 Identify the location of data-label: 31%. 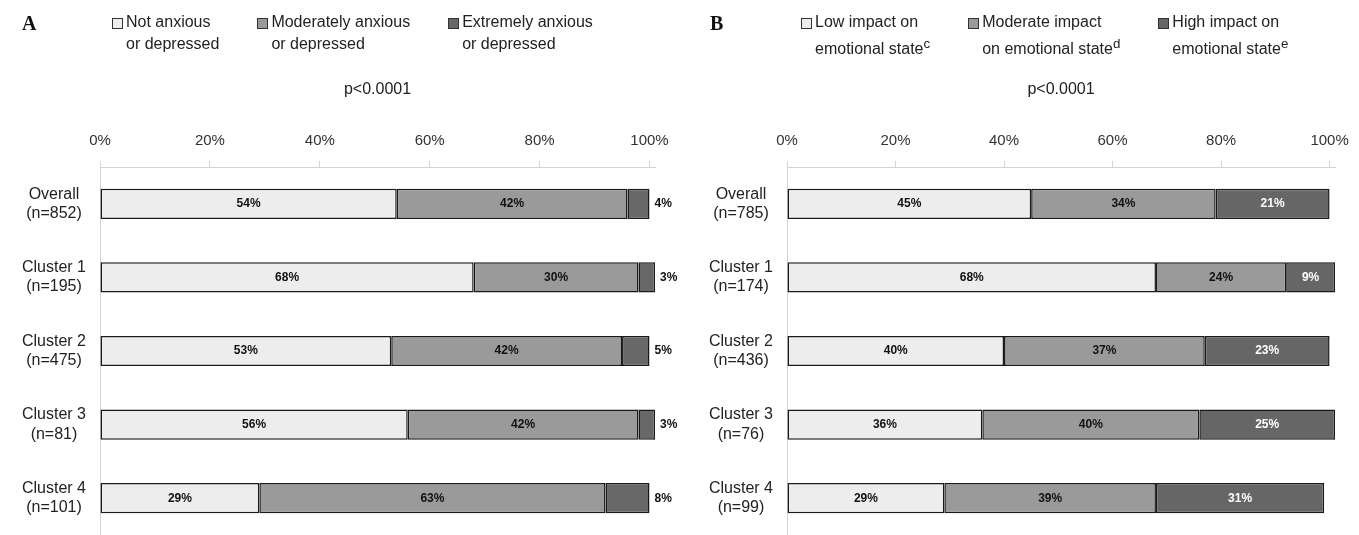
(1240, 497).